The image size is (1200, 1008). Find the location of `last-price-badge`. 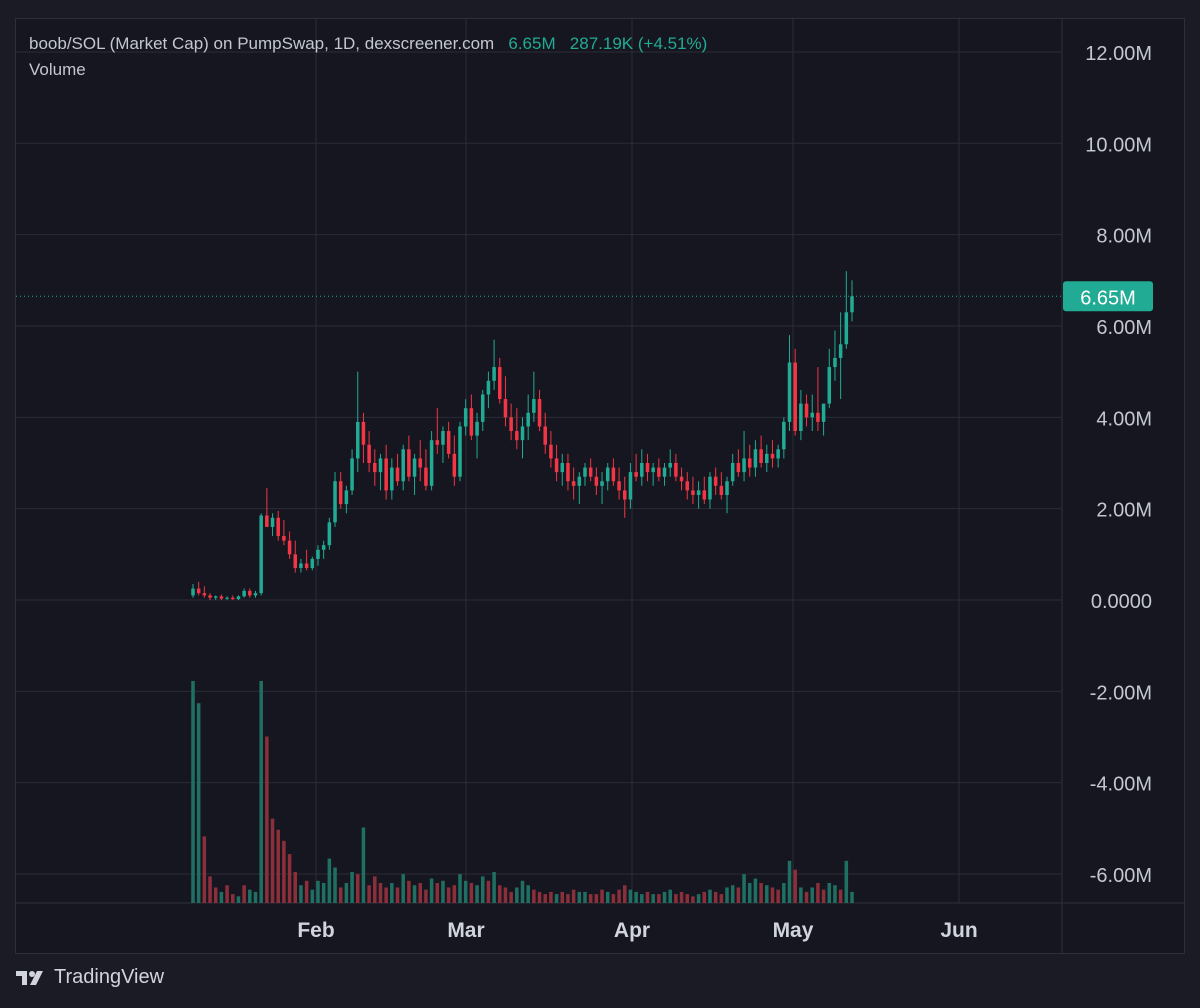

last-price-badge is located at coordinates (1108, 296).